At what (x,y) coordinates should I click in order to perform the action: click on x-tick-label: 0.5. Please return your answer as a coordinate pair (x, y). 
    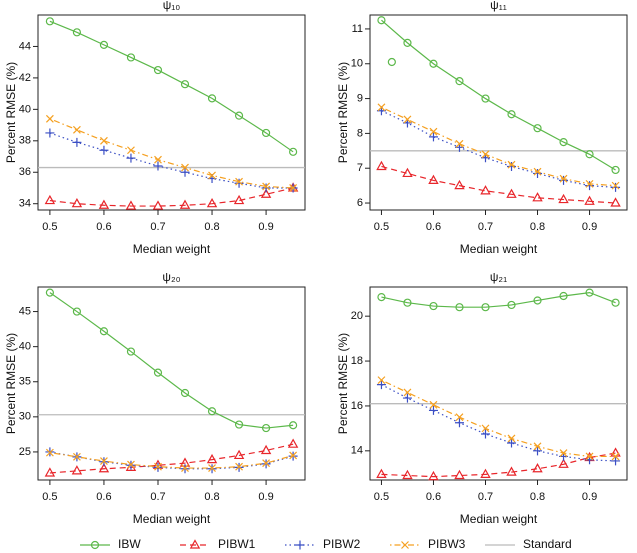
    Looking at the image, I should click on (49, 497).